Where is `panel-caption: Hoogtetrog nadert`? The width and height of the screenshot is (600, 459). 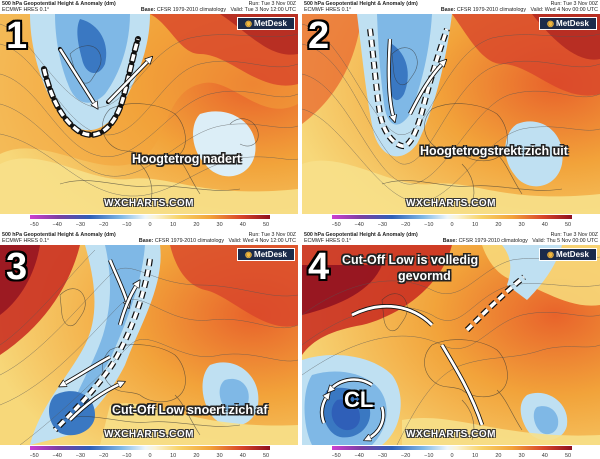
panel-caption: Hoogtetrog nadert is located at coordinates (187, 159).